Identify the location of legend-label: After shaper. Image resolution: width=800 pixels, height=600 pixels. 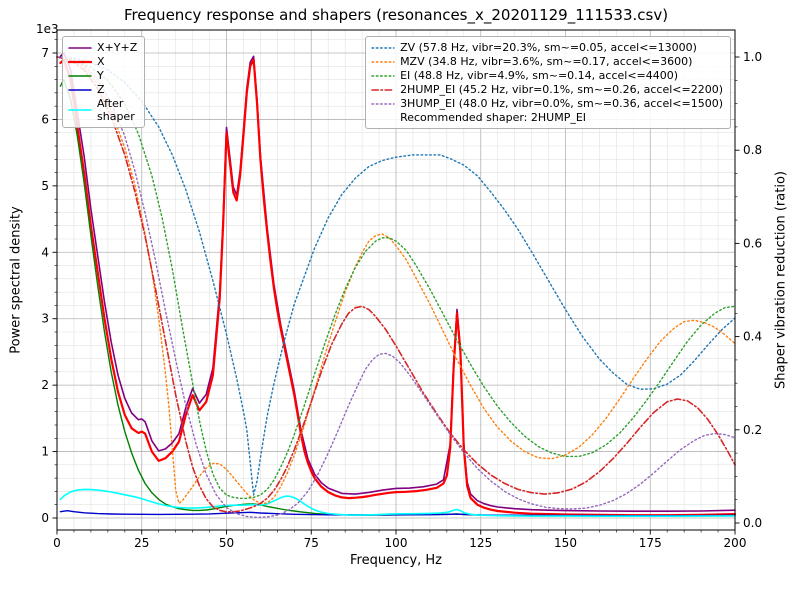
(116, 110).